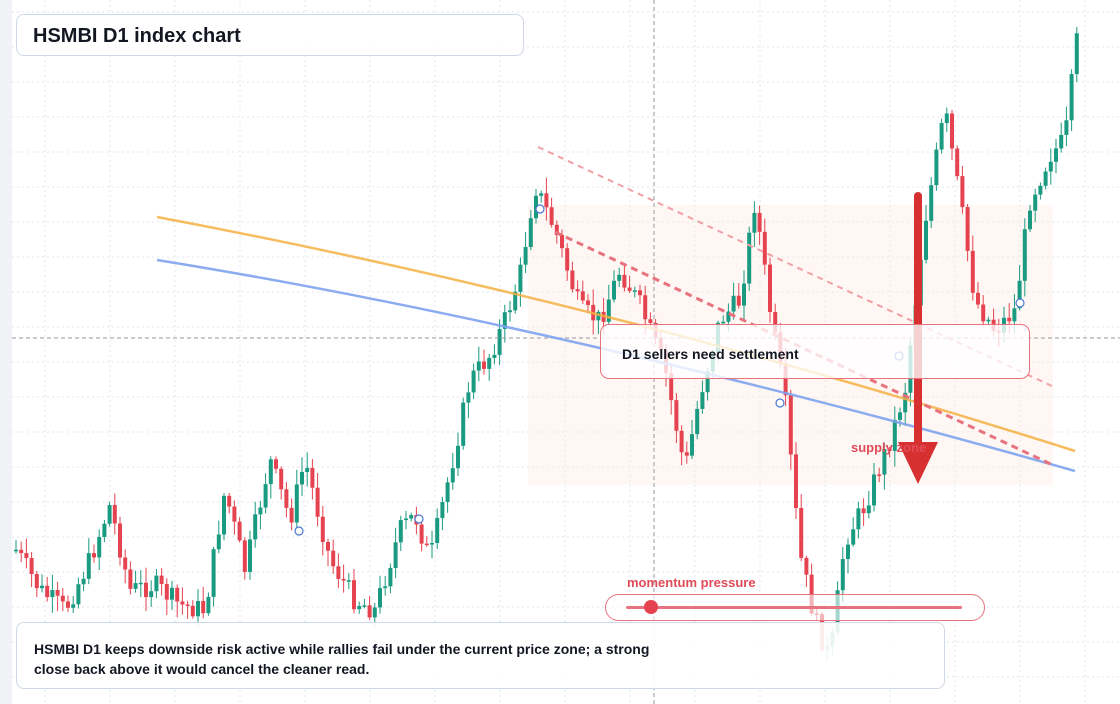  I want to click on momentum-track, so click(794, 607).